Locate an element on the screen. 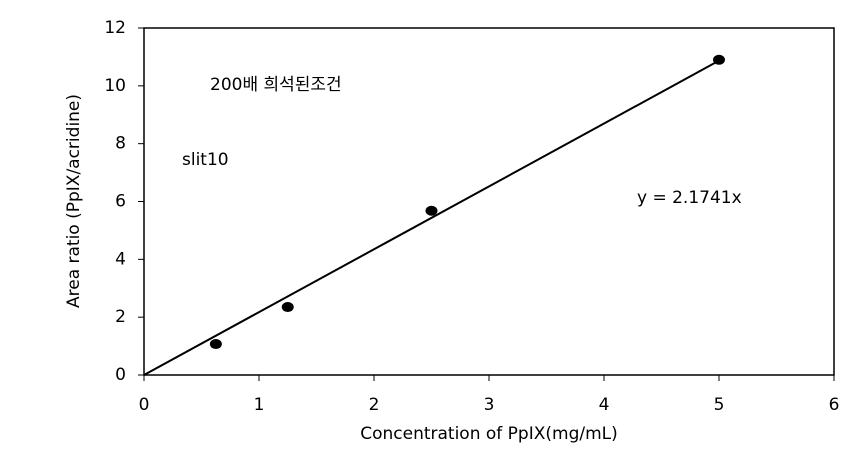  x-tick-label: 6 is located at coordinates (834, 405).